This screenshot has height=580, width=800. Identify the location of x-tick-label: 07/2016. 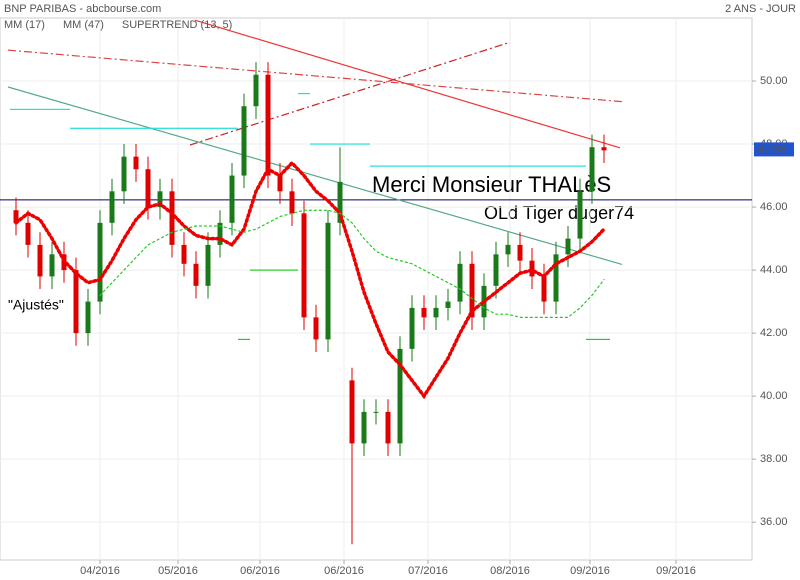
(428, 571).